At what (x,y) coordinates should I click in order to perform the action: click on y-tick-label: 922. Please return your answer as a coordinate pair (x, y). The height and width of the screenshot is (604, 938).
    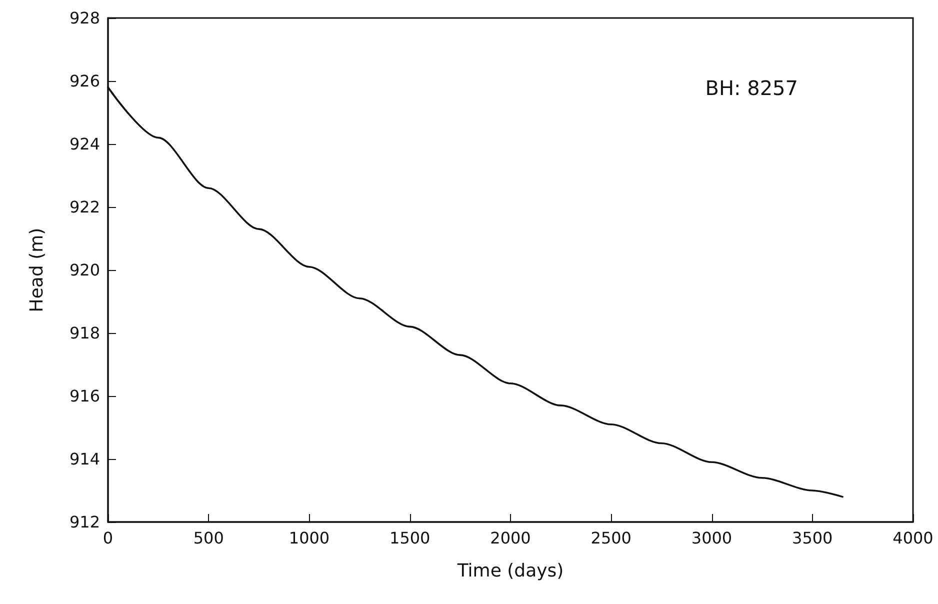
    Looking at the image, I should click on (84, 207).